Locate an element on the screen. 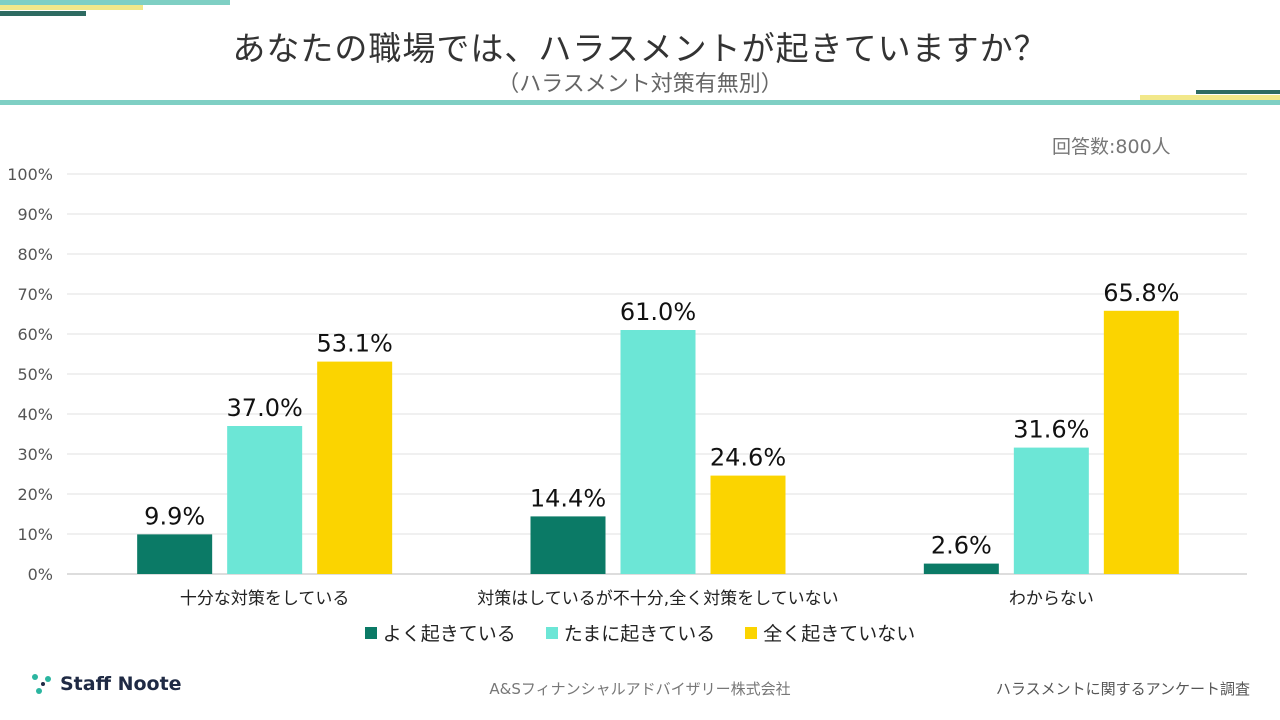  y-tick-label: 70% is located at coordinates (35, 294).